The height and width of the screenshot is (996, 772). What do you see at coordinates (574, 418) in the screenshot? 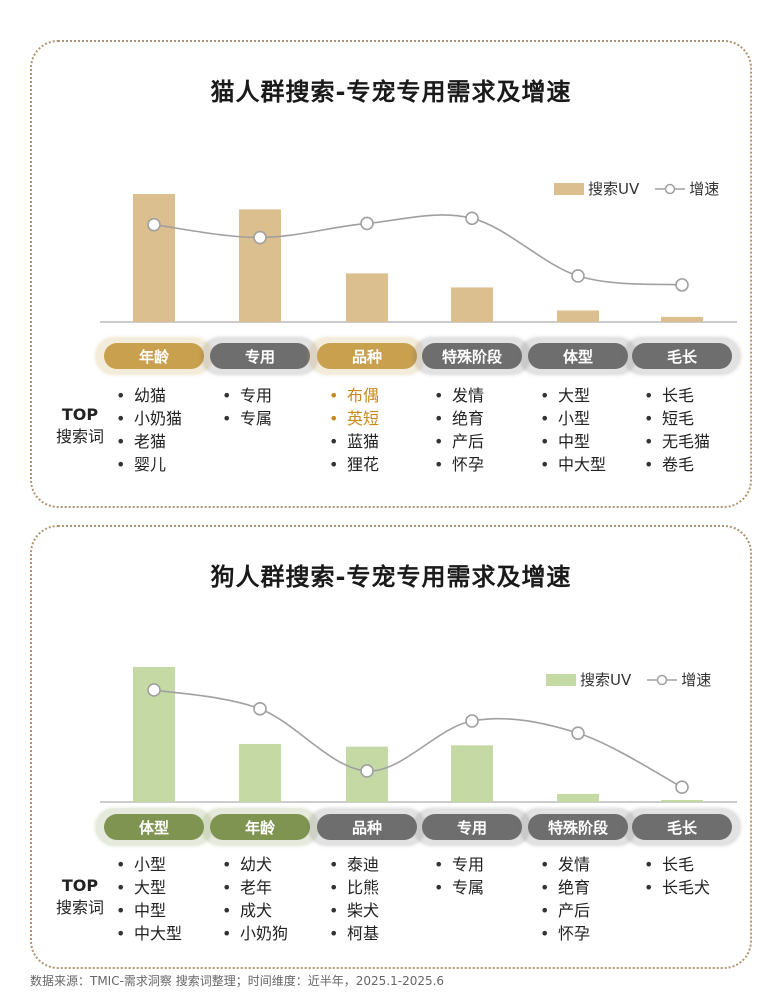
I see `cat-search-term-text: 小型` at bounding box center [574, 418].